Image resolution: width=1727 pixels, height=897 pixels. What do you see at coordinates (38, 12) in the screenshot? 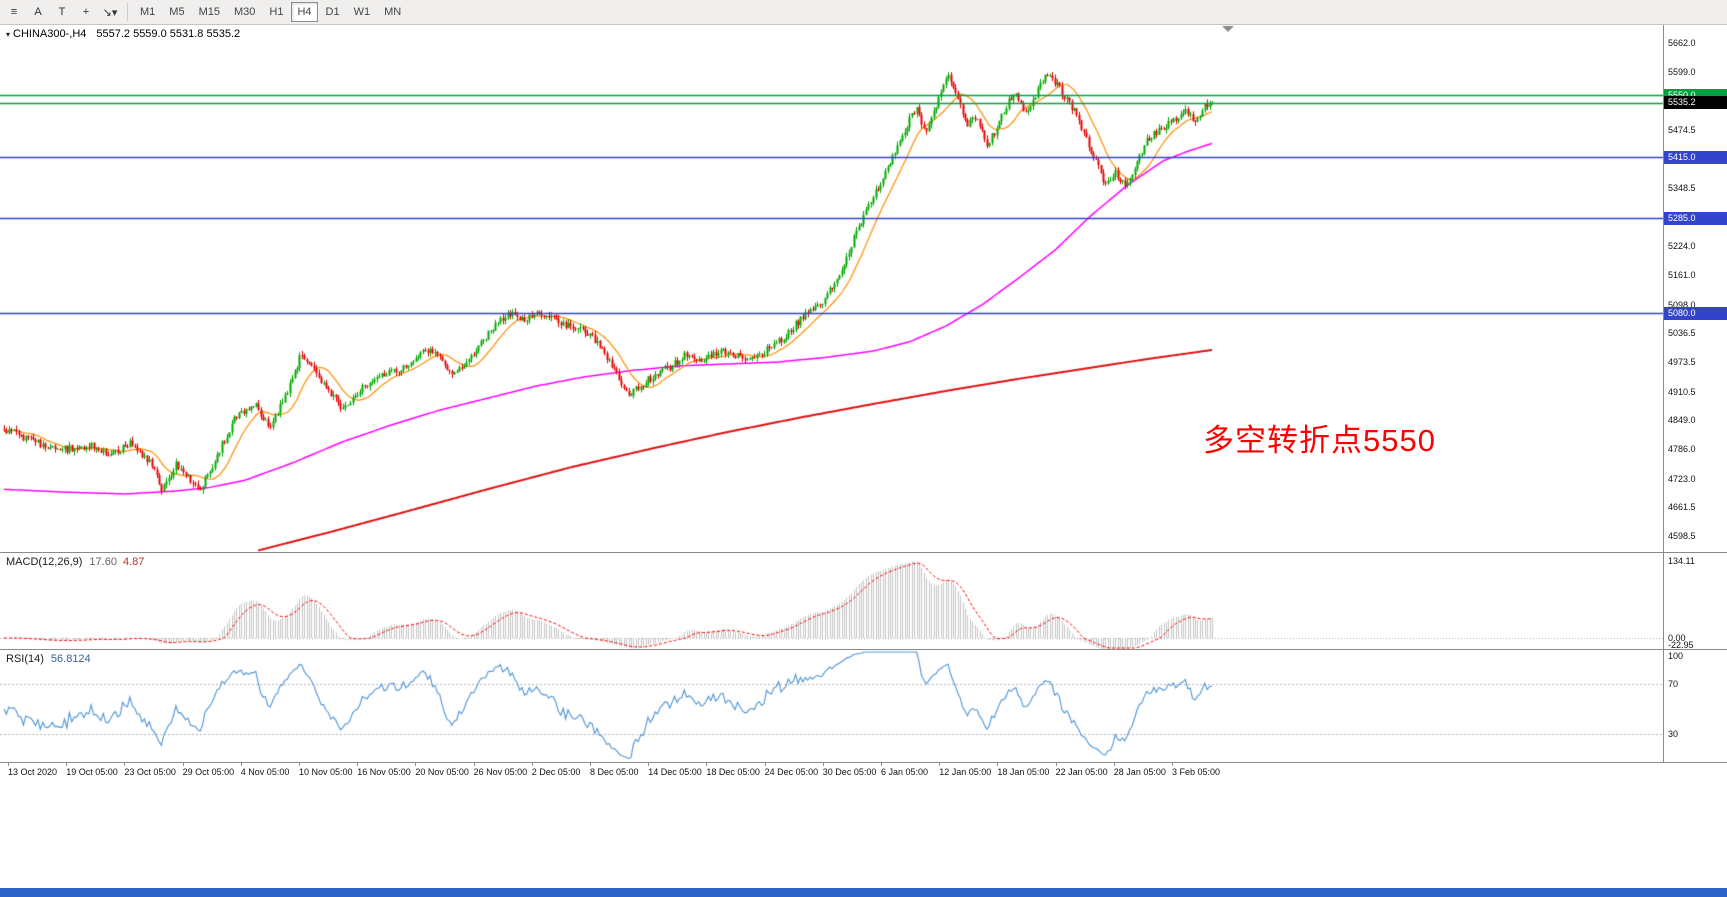
I see `annotate-arrow-icon: A` at bounding box center [38, 12].